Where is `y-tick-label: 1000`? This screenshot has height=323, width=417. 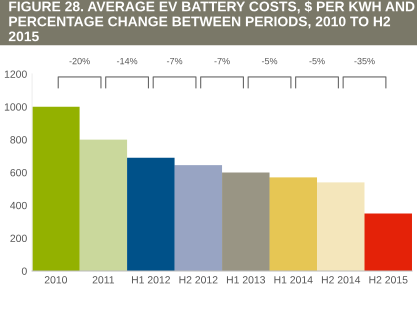 y-tick-label: 1000 is located at coordinates (15, 107).